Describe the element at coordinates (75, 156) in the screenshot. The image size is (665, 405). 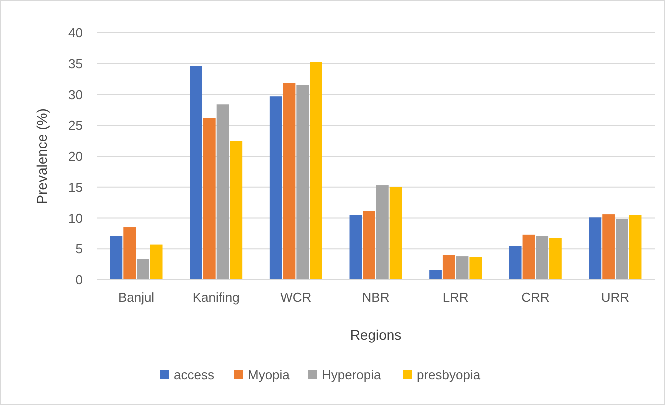
I see `y-tick-label: 20` at that location.